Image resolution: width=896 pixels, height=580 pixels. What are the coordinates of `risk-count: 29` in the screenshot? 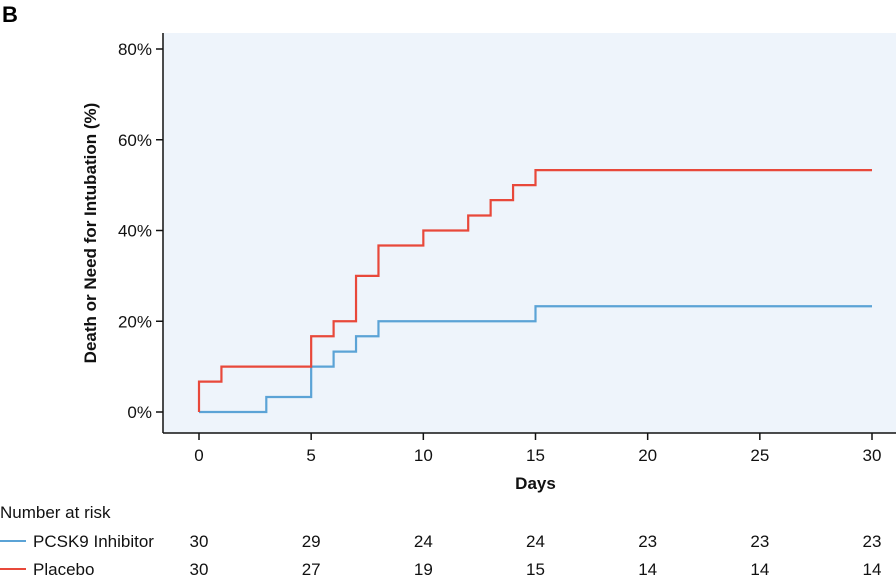 It's located at (311, 541).